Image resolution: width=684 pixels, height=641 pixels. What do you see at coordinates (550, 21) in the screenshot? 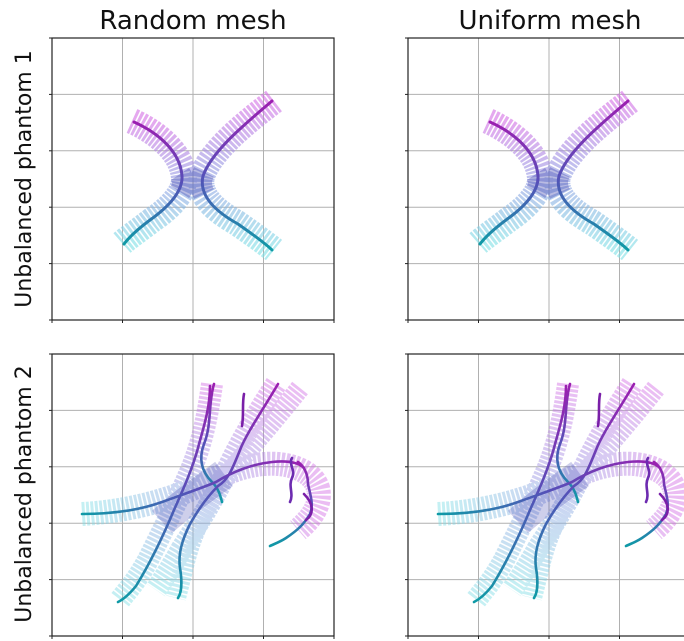
I see `column-title-uniform-mesh: Uniform mesh` at bounding box center [550, 21].